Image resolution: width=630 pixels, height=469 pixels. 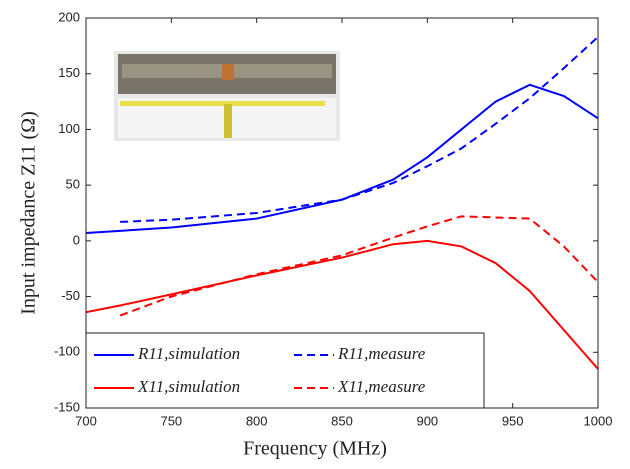 I want to click on x-axis-label: Frequency (MHz), so click(x=315, y=449).